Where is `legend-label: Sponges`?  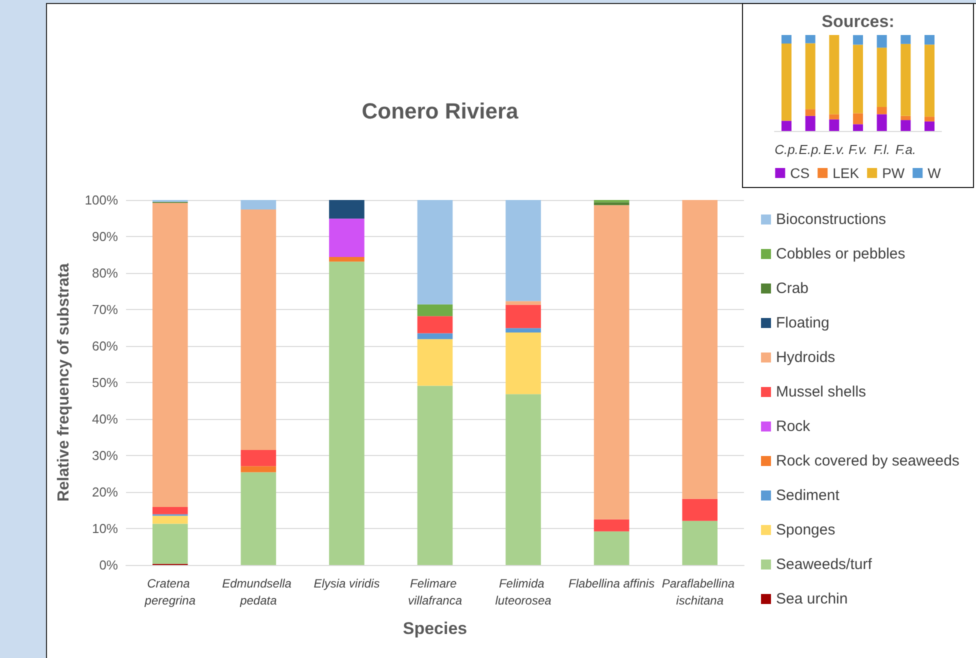
legend-label: Sponges is located at coordinates (806, 530).